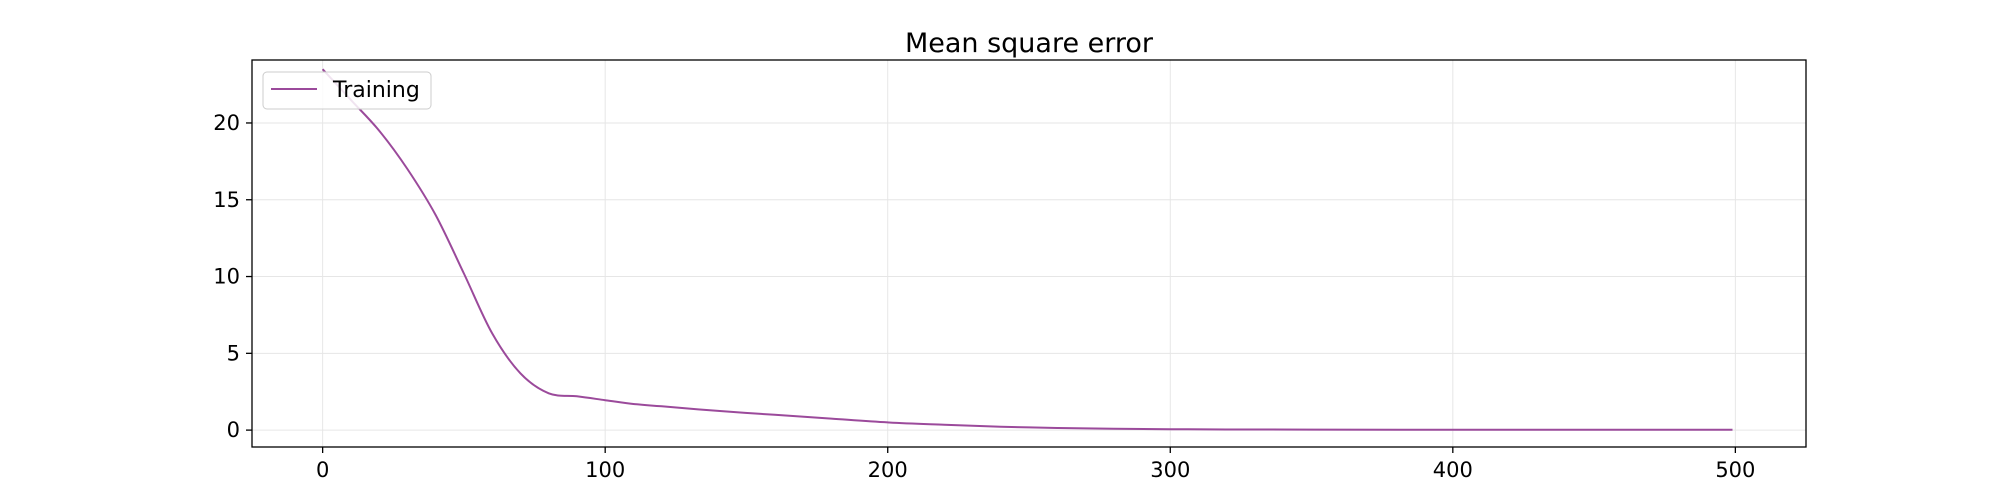 The image size is (2000, 500). What do you see at coordinates (233, 430) in the screenshot?
I see `y-tick-label: 0` at bounding box center [233, 430].